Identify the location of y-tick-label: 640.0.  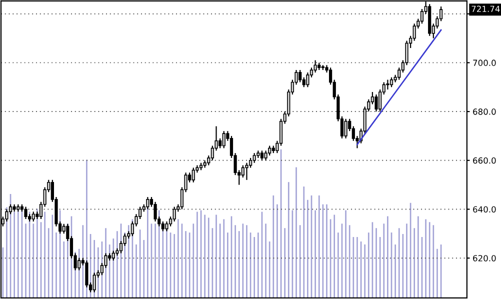
(484, 209).